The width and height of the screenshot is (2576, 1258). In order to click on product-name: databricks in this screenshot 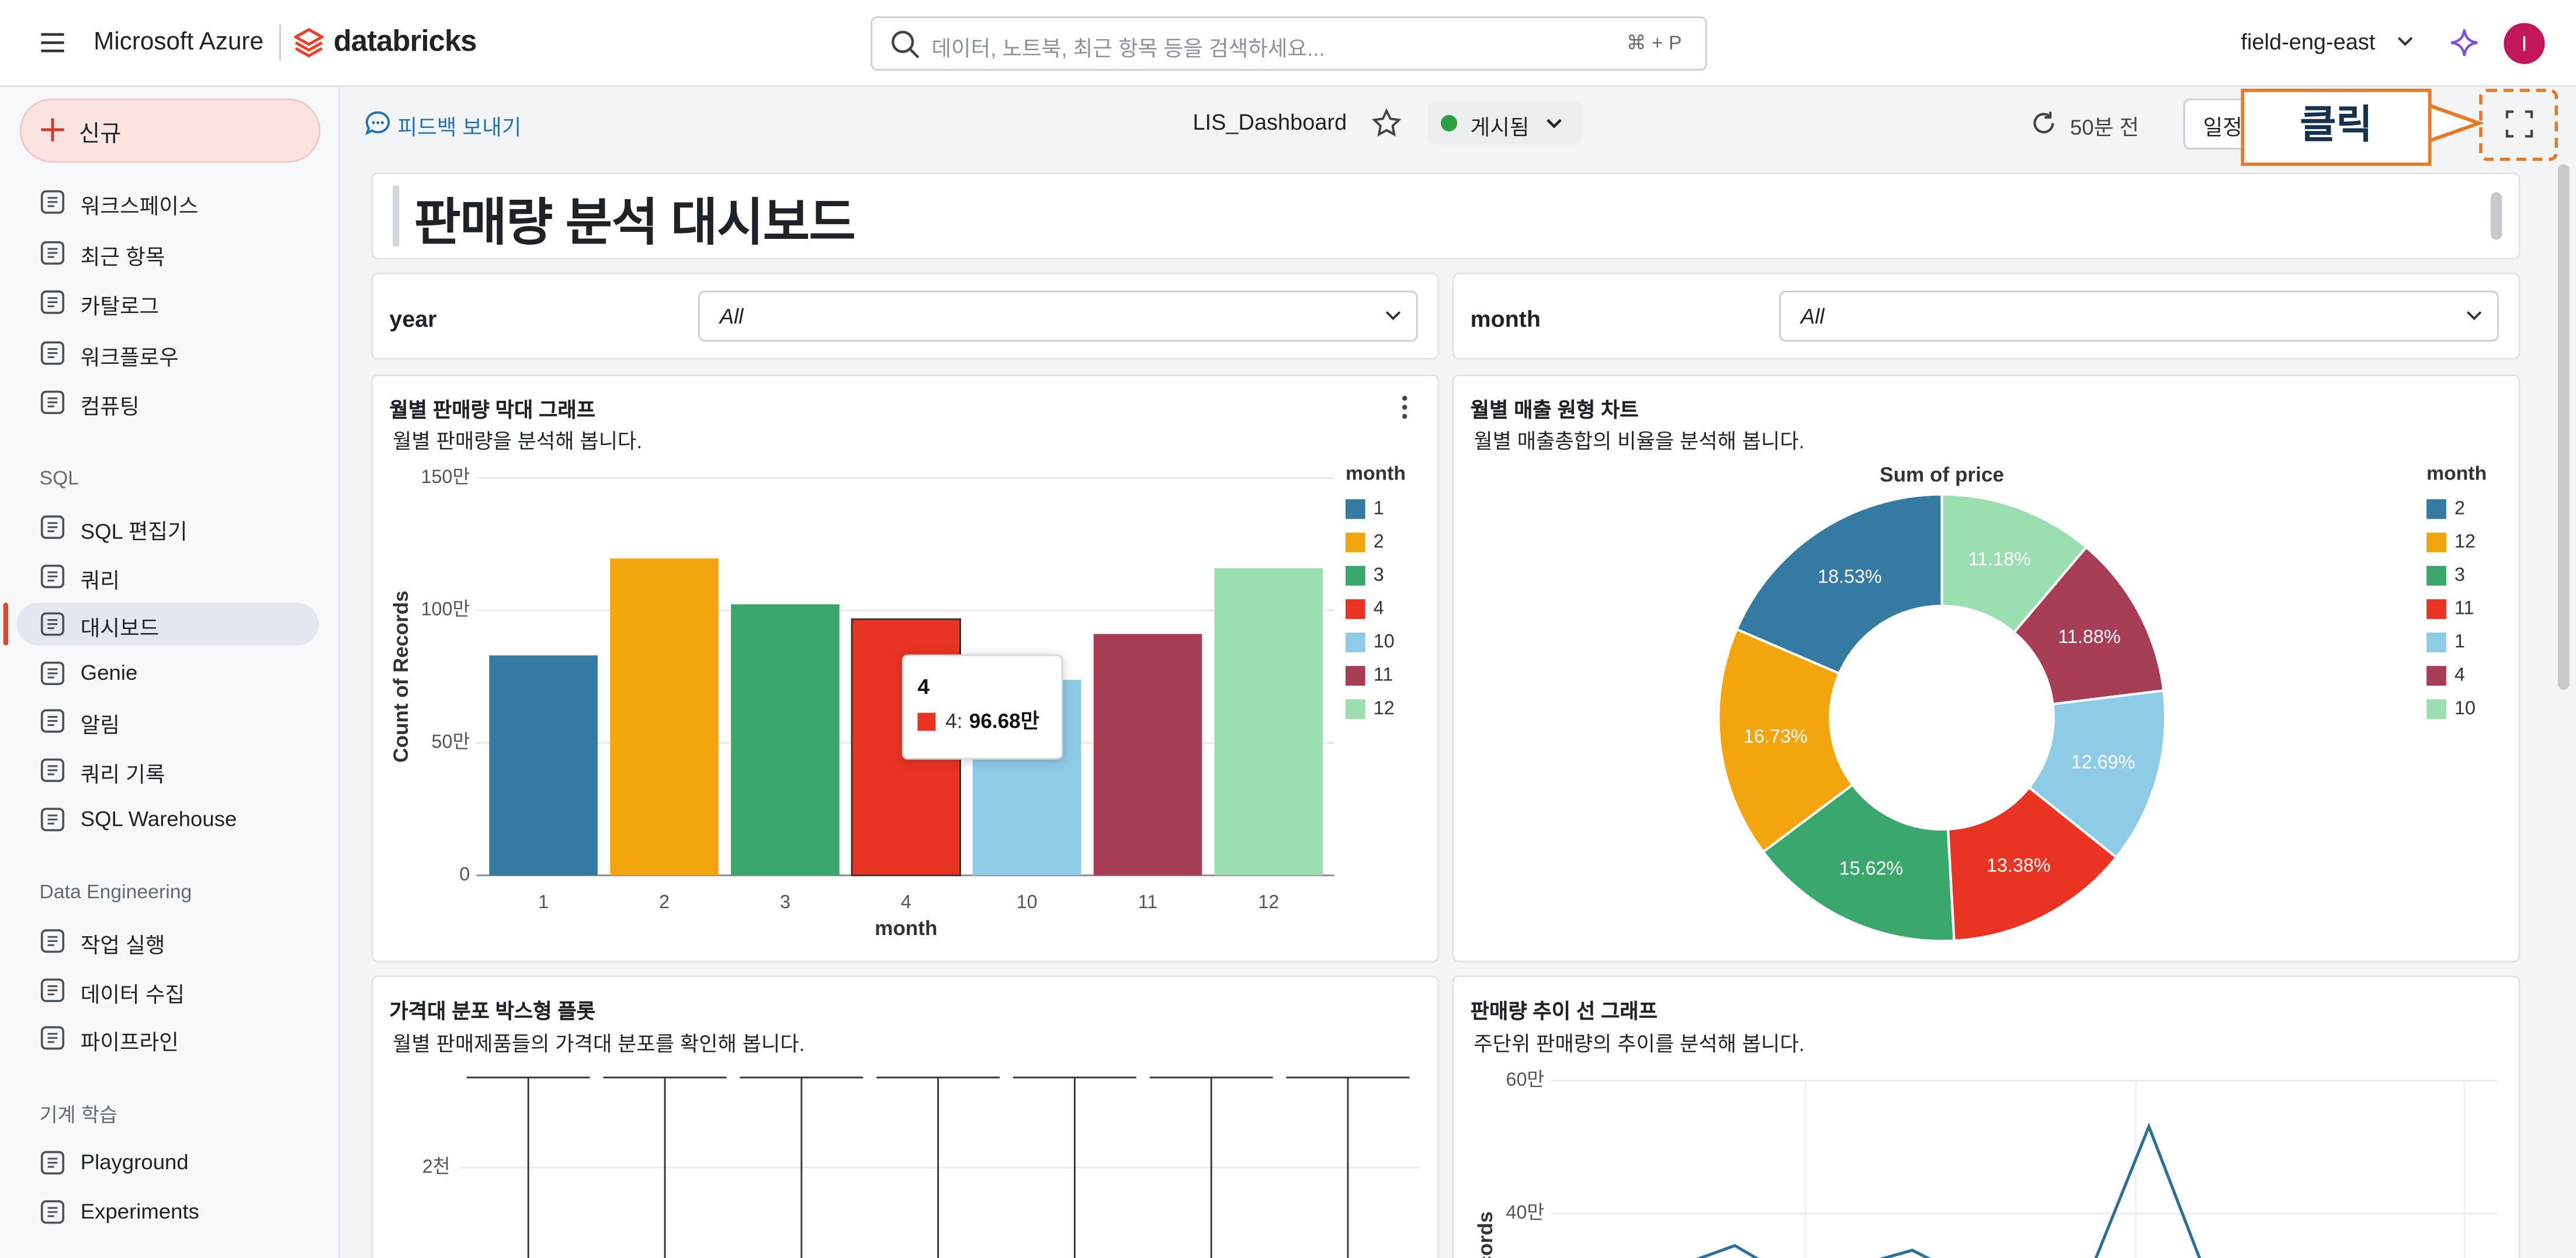, I will do `click(405, 41)`.